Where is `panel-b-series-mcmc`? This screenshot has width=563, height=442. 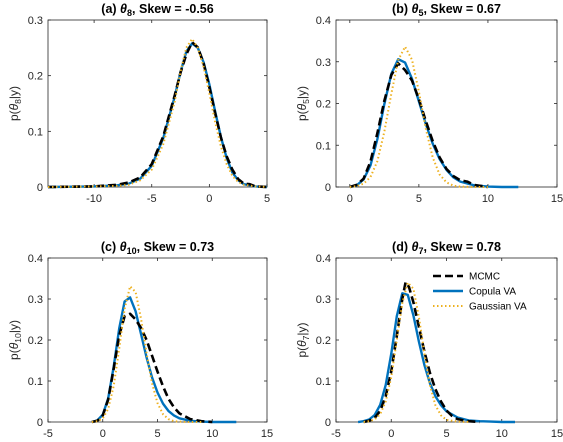 panel-b-series-mcmc is located at coordinates (419, 125).